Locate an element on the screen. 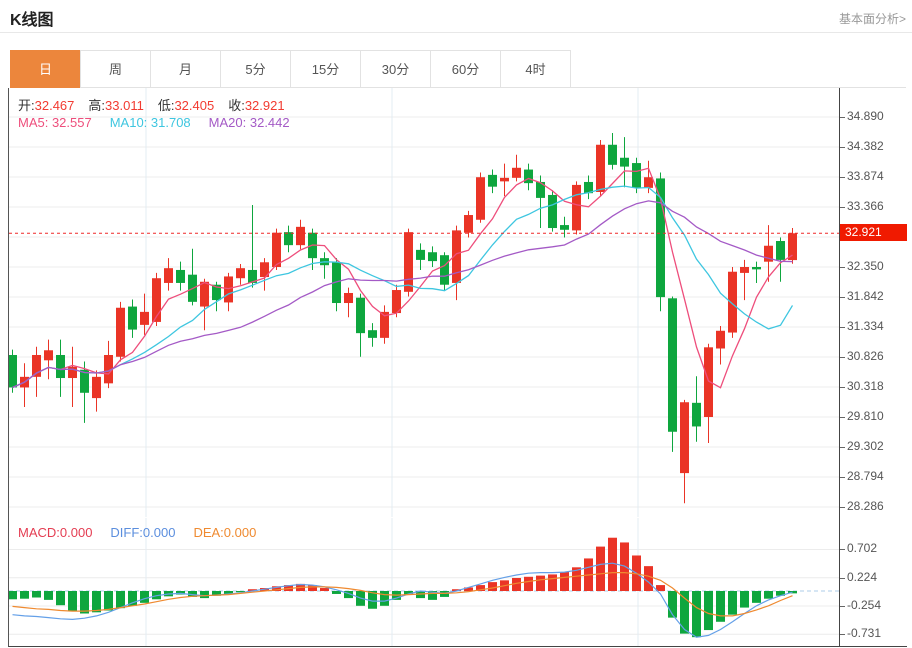 This screenshot has height=648, width=912. y-axis-label: 29.302 is located at coordinates (865, 445).